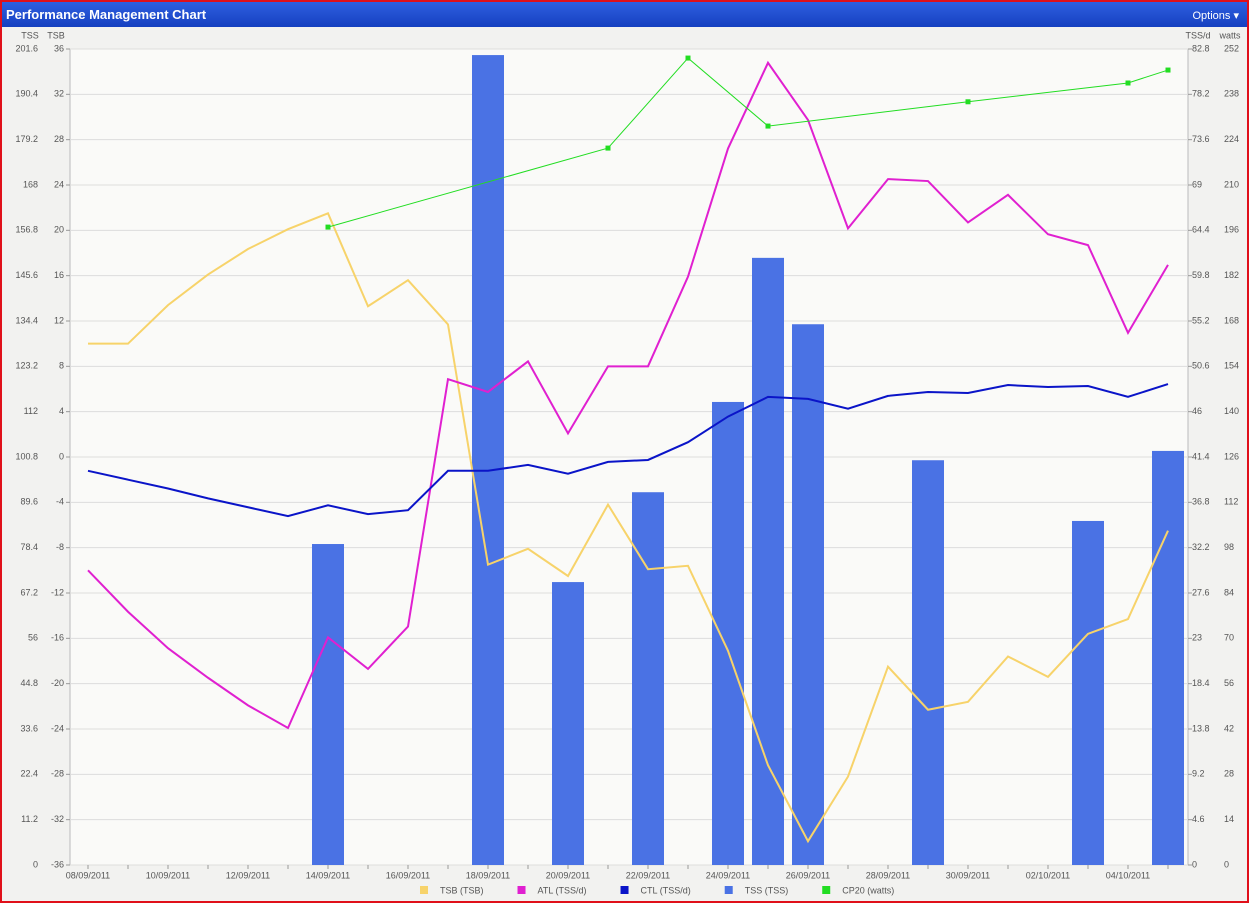 This screenshot has height=903, width=1249. What do you see at coordinates (1198, 774) in the screenshot?
I see `y-tick-label: 9.2` at bounding box center [1198, 774].